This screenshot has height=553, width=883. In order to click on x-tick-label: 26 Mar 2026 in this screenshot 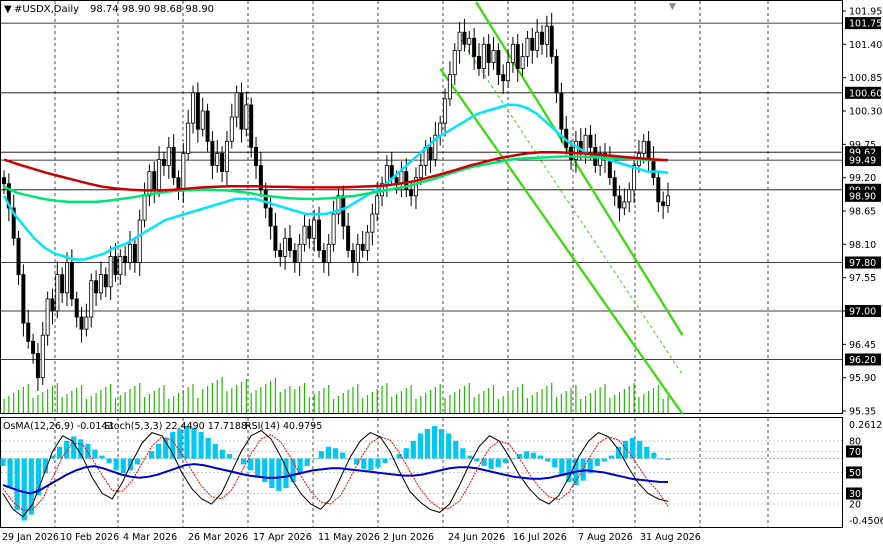, I will do `click(218, 537)`.